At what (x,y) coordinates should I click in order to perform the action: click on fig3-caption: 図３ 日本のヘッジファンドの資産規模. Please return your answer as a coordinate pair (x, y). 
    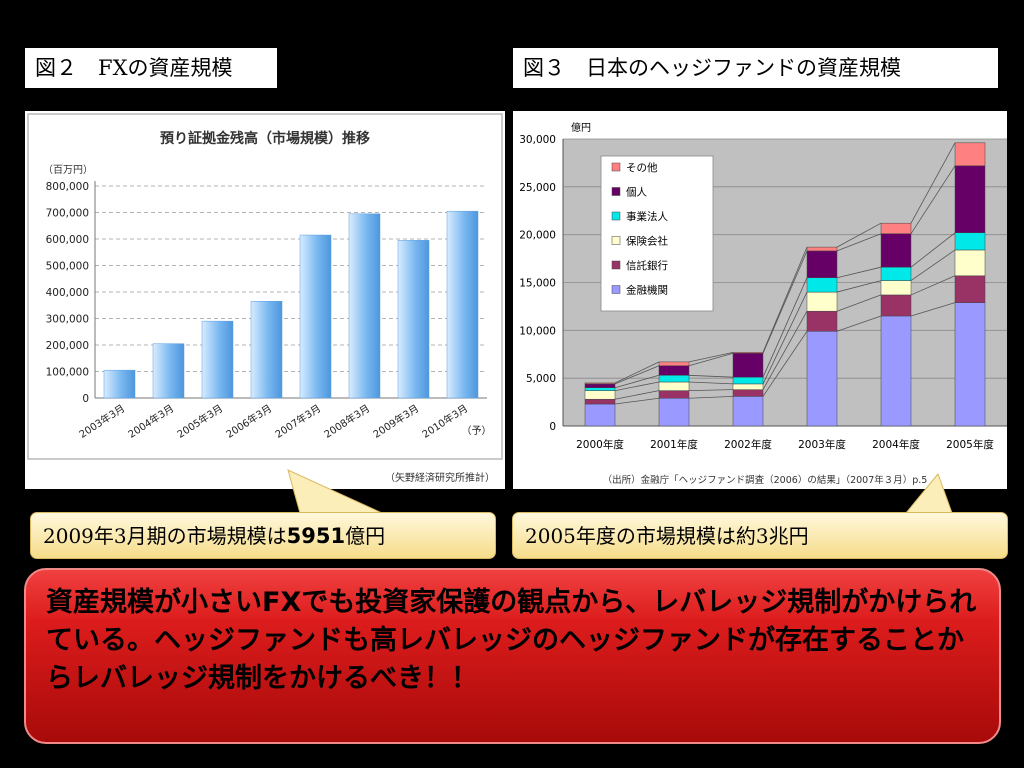
    Looking at the image, I should click on (755, 68).